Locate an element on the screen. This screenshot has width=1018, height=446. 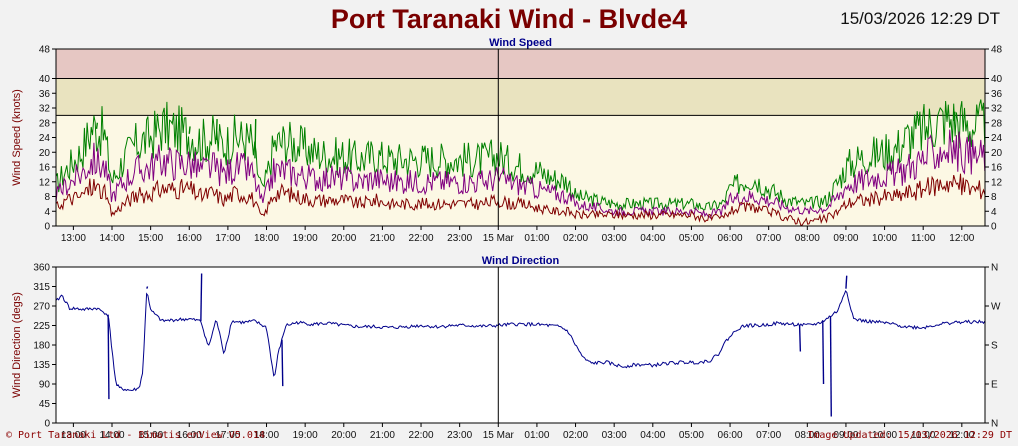
direction-xtick-label: 23:00 is located at coordinates (459, 435).